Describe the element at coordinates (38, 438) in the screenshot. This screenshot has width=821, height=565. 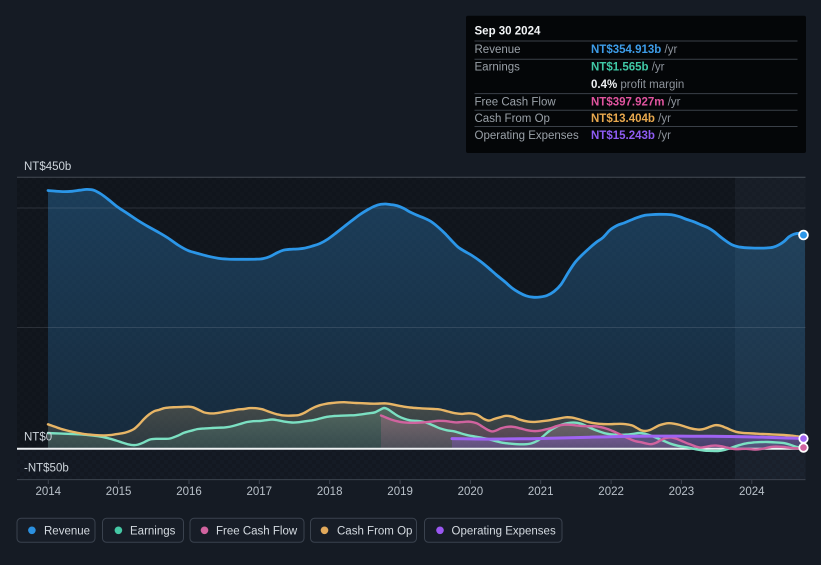
I see `svg-text: NT$0` at that location.